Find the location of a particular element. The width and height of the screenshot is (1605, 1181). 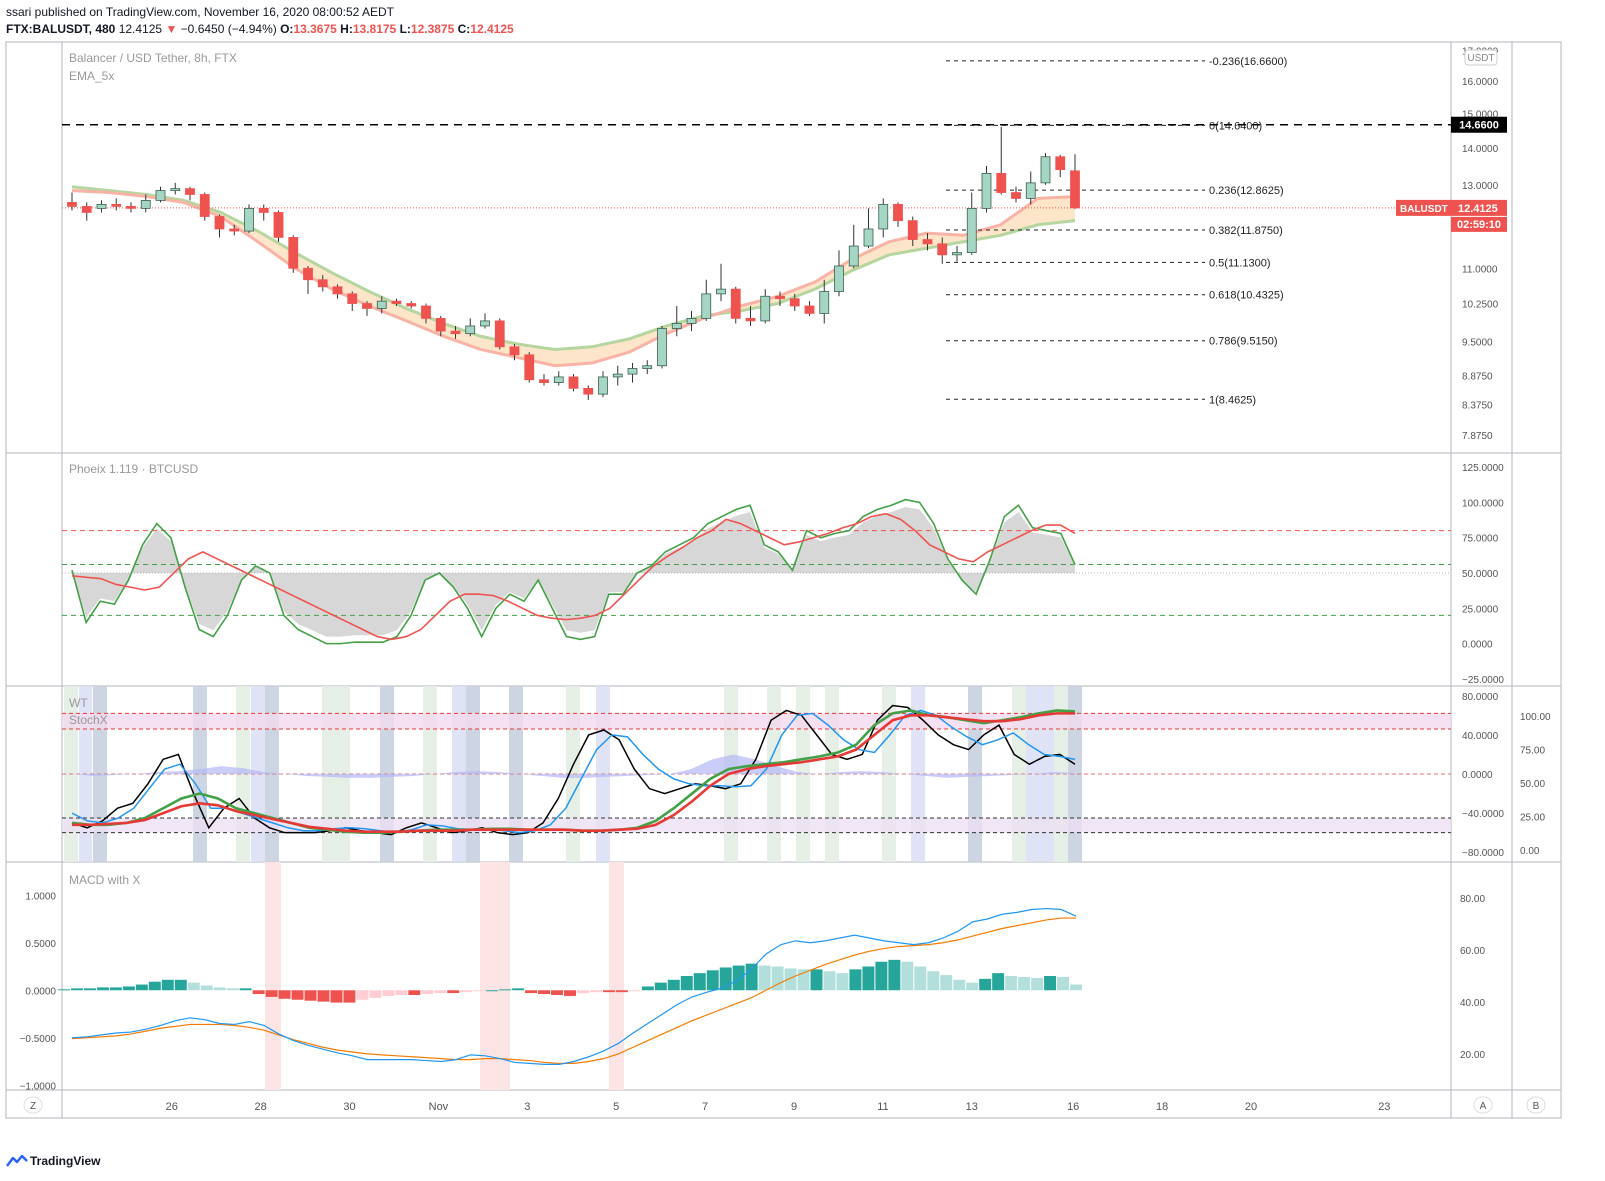

stoch-tick-label: 100.00 is located at coordinates (1535, 717).